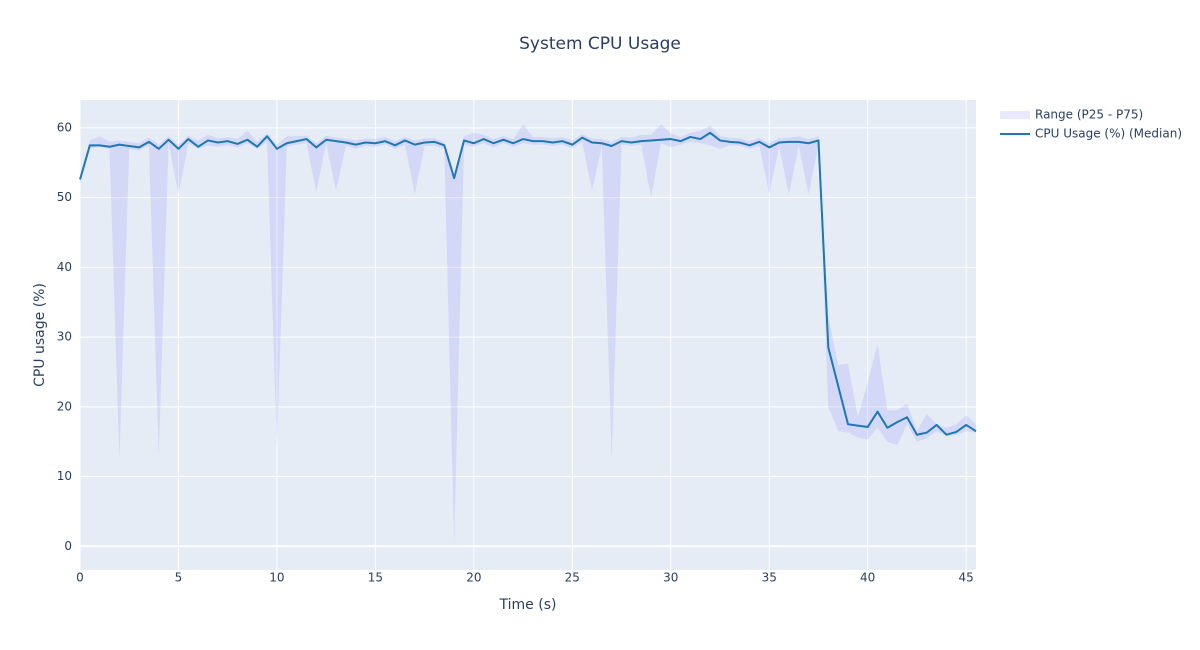 This screenshot has width=1200, height=650. Describe the element at coordinates (572, 578) in the screenshot. I see `x-tick-label: 25` at that location.